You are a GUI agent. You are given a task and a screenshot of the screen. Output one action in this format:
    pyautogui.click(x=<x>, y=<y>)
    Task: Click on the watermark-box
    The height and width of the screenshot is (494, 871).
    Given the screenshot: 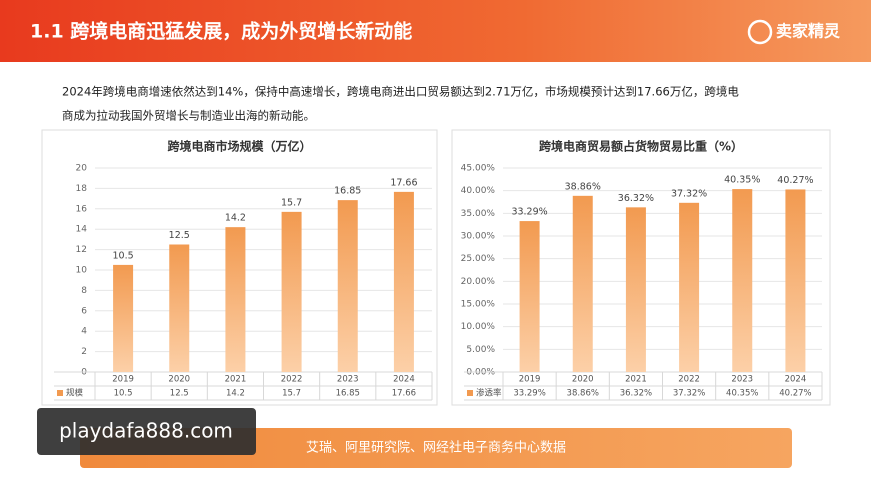 What is the action you would take?
    pyautogui.click(x=146, y=431)
    